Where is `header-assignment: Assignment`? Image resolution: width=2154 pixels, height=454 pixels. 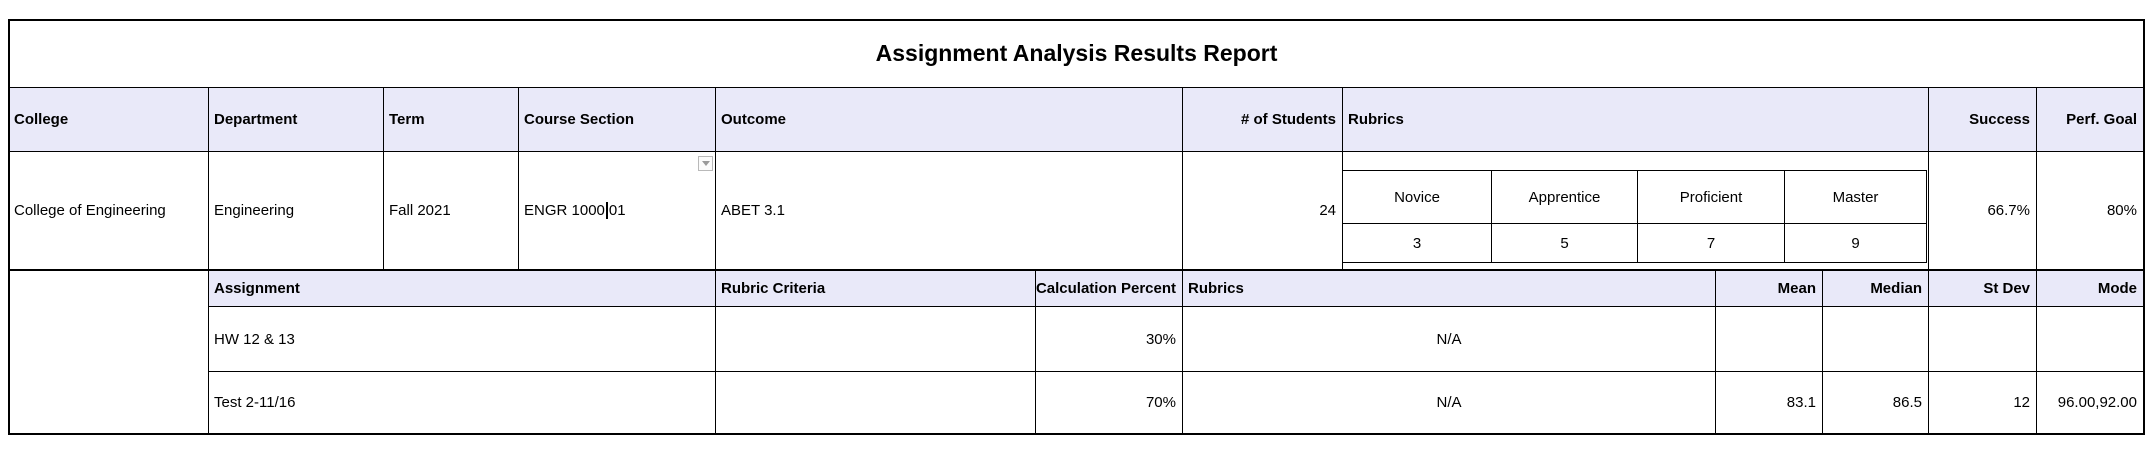
header-assignment: Assignment is located at coordinates (257, 288).